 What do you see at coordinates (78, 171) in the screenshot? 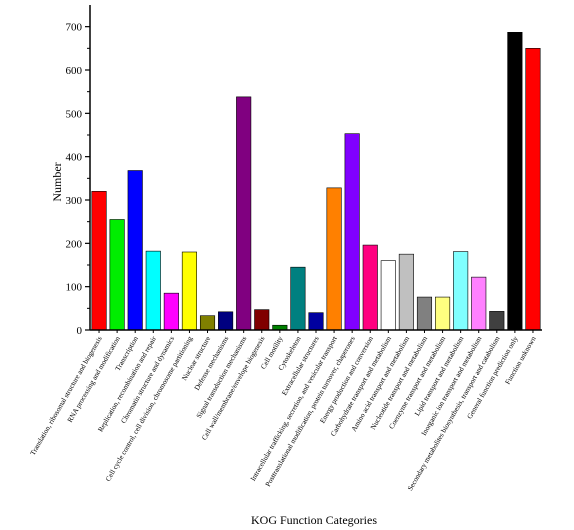
I see `y-axis: 0 100 200 300 400 500 600 700` at bounding box center [78, 171].